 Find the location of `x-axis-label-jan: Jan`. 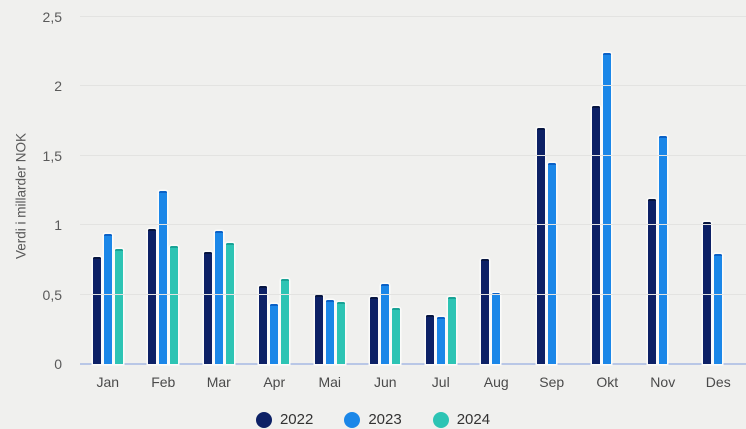

x-axis-label-jan: Jan is located at coordinates (108, 382).